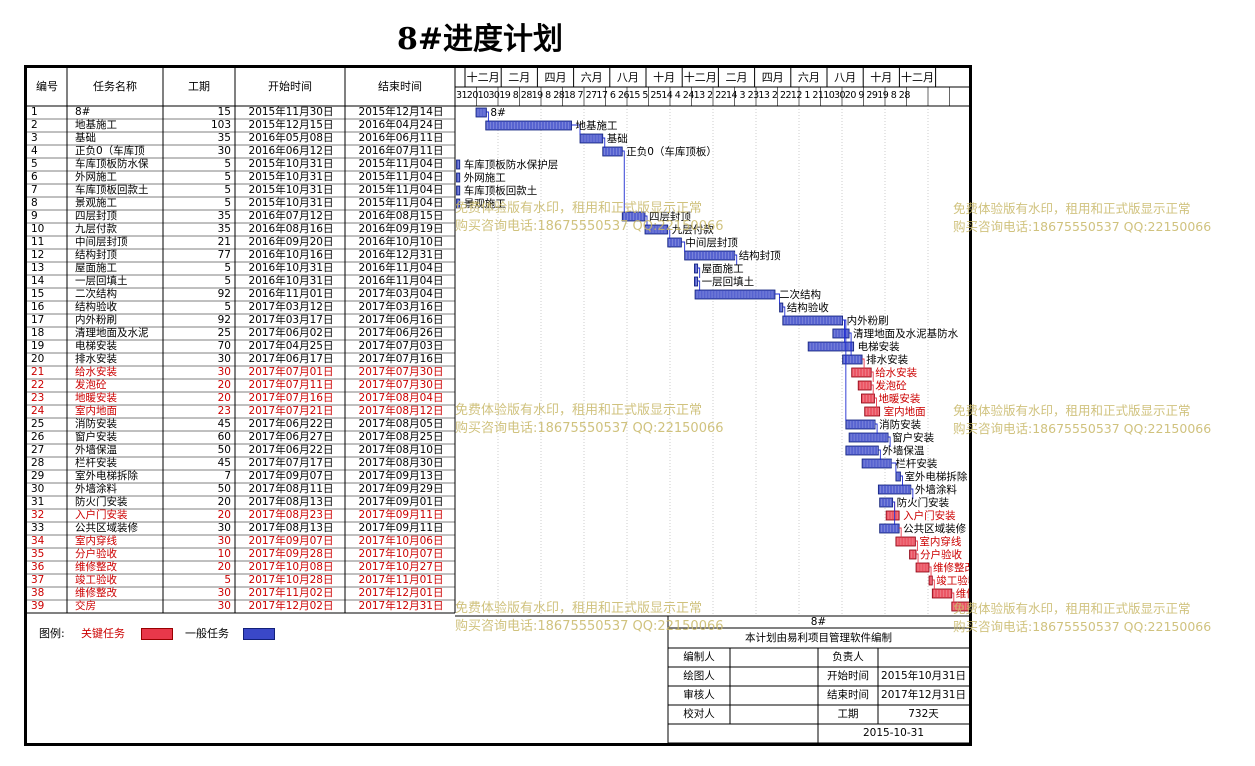  What do you see at coordinates (291, 463) in the screenshot?
I see `task-start: 2017年07月17日` at bounding box center [291, 463].